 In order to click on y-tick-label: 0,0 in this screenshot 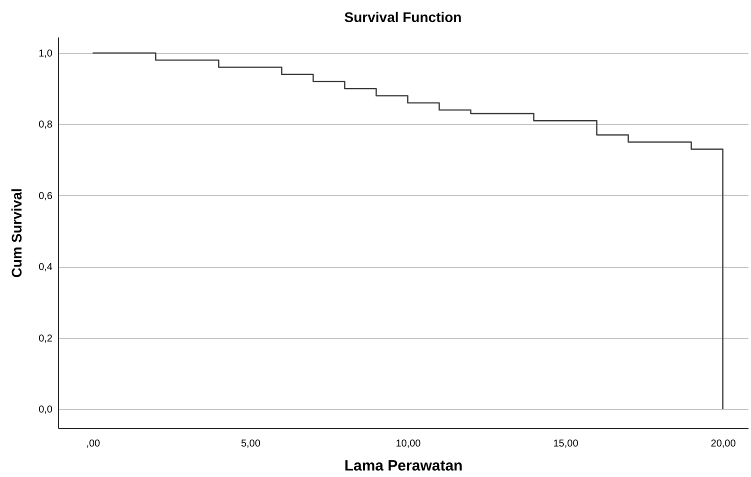, I will do `click(45, 410)`.